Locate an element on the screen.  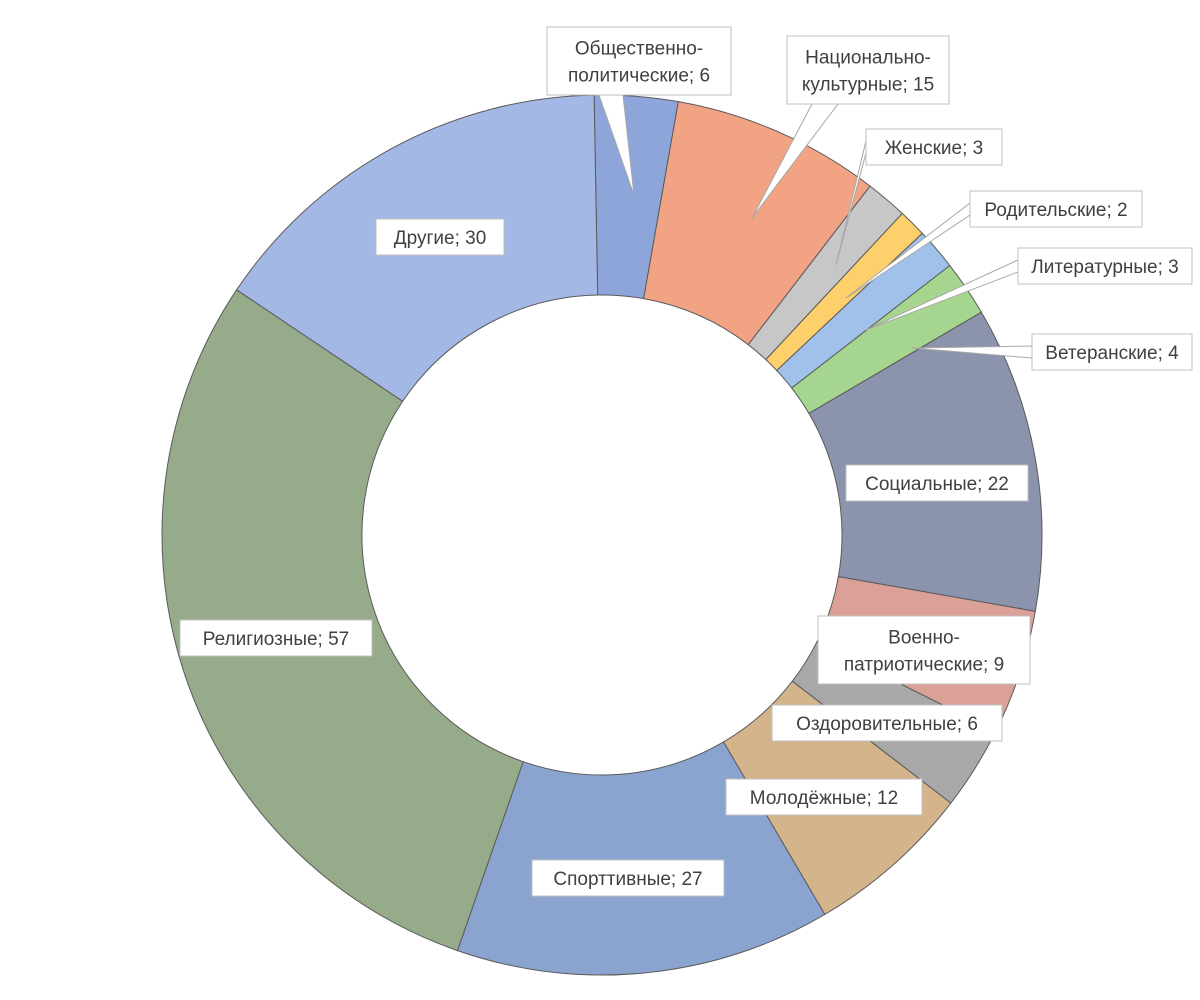
data-label-11: Религиозные; 57 is located at coordinates (276, 638).